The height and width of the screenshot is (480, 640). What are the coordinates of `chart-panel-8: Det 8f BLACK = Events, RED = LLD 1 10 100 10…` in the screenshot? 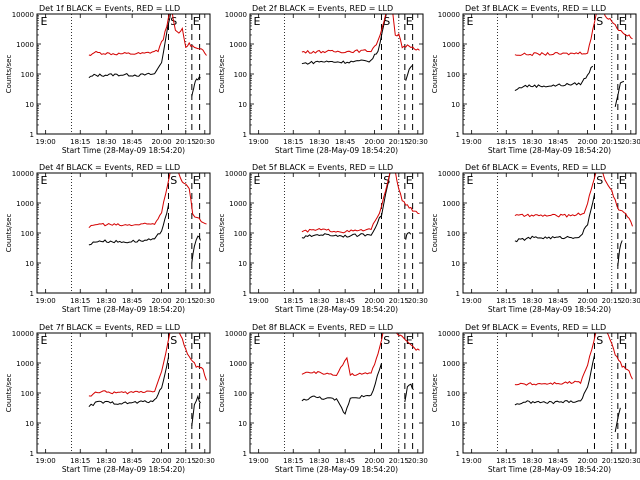 It's located at (323, 398).